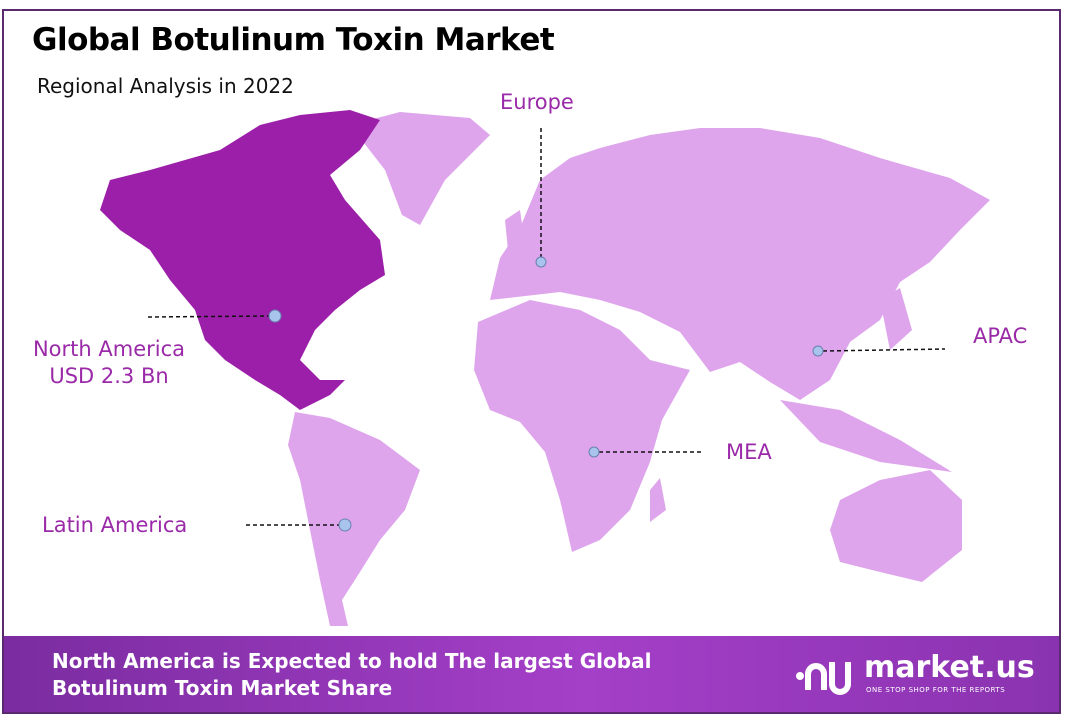 Image resolution: width=1065 pixels, height=723 pixels. I want to click on uk, so click(515, 230).